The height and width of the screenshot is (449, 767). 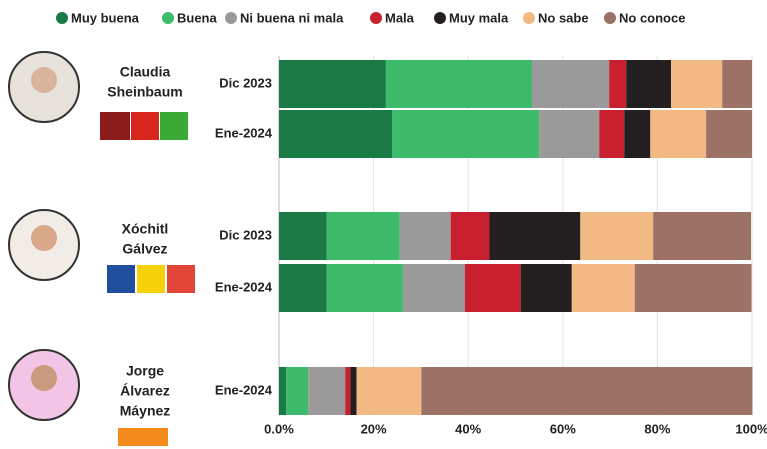 What do you see at coordinates (145, 371) in the screenshot?
I see `candidate-name: Jorge` at bounding box center [145, 371].